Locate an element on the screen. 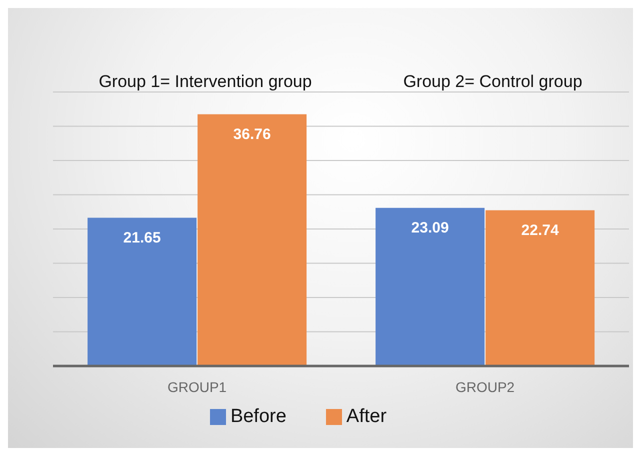 This screenshot has width=635, height=452. data-label: 36.76 is located at coordinates (252, 134).